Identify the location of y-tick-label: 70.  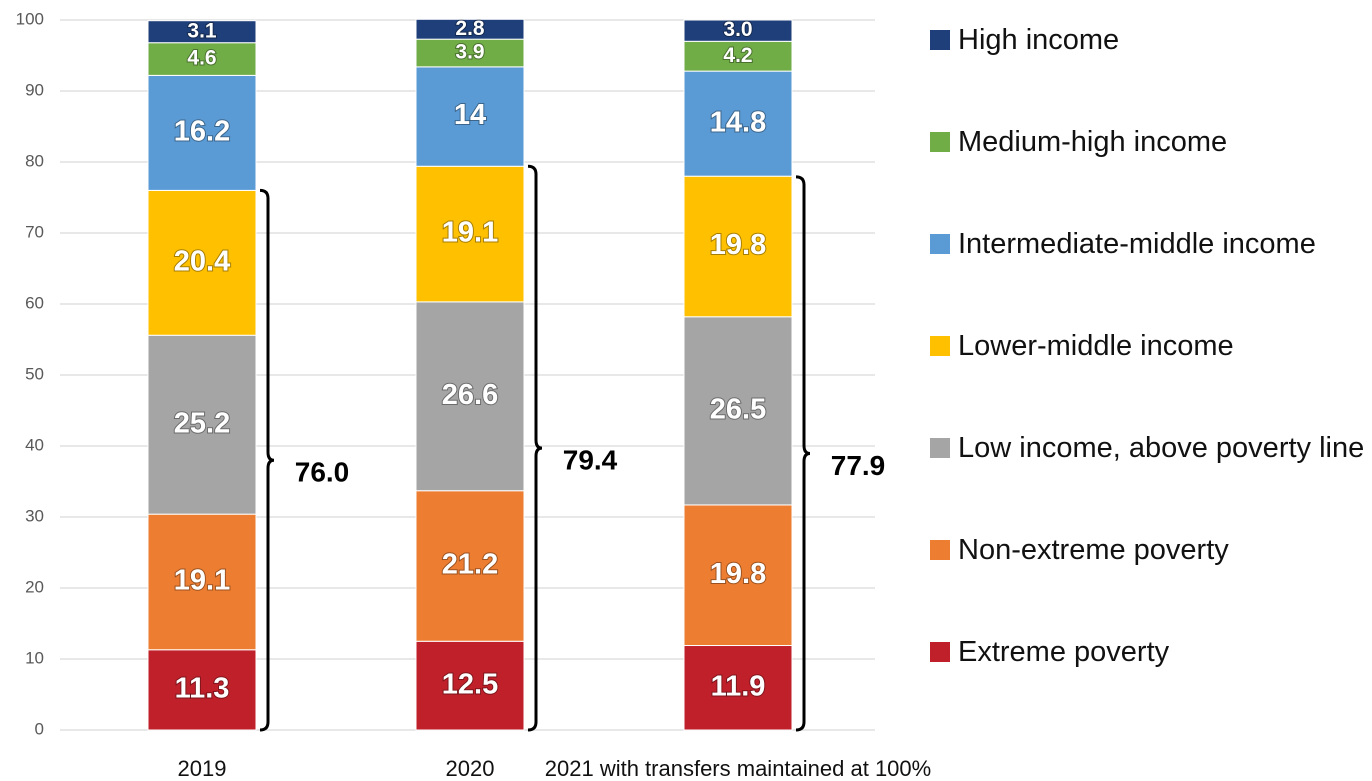
(34, 231).